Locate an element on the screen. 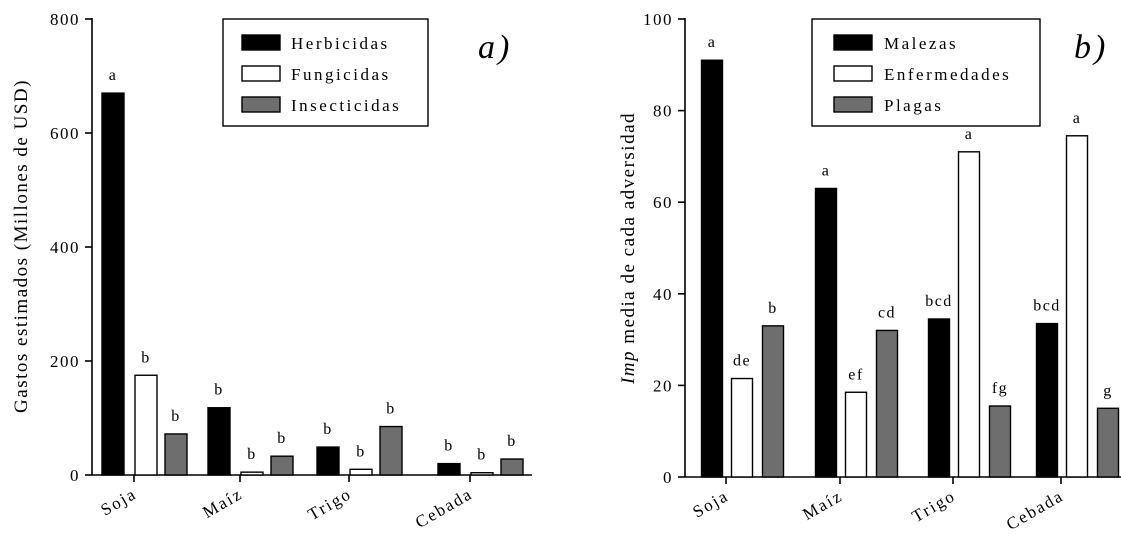 The width and height of the screenshot is (1121, 550). panel-a-bar-significance-label: a is located at coordinates (113, 75).